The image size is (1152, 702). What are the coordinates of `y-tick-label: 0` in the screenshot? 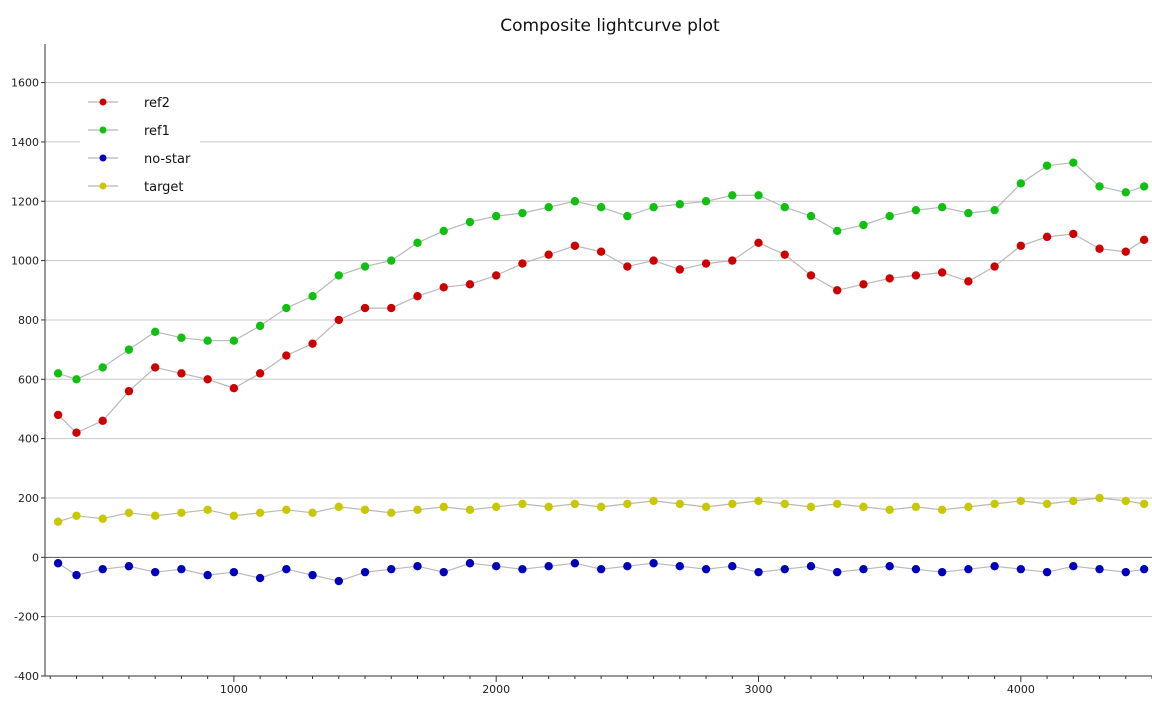 It's located at (35, 557).